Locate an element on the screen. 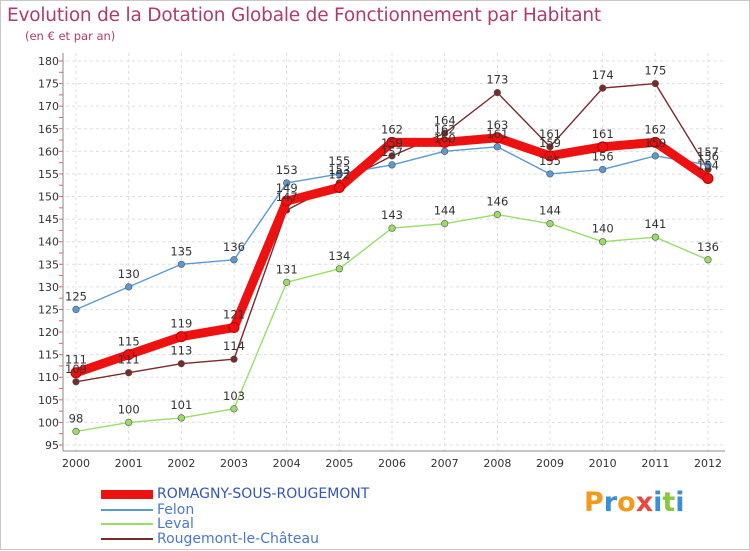  y-tick-label: 165 is located at coordinates (48, 129).